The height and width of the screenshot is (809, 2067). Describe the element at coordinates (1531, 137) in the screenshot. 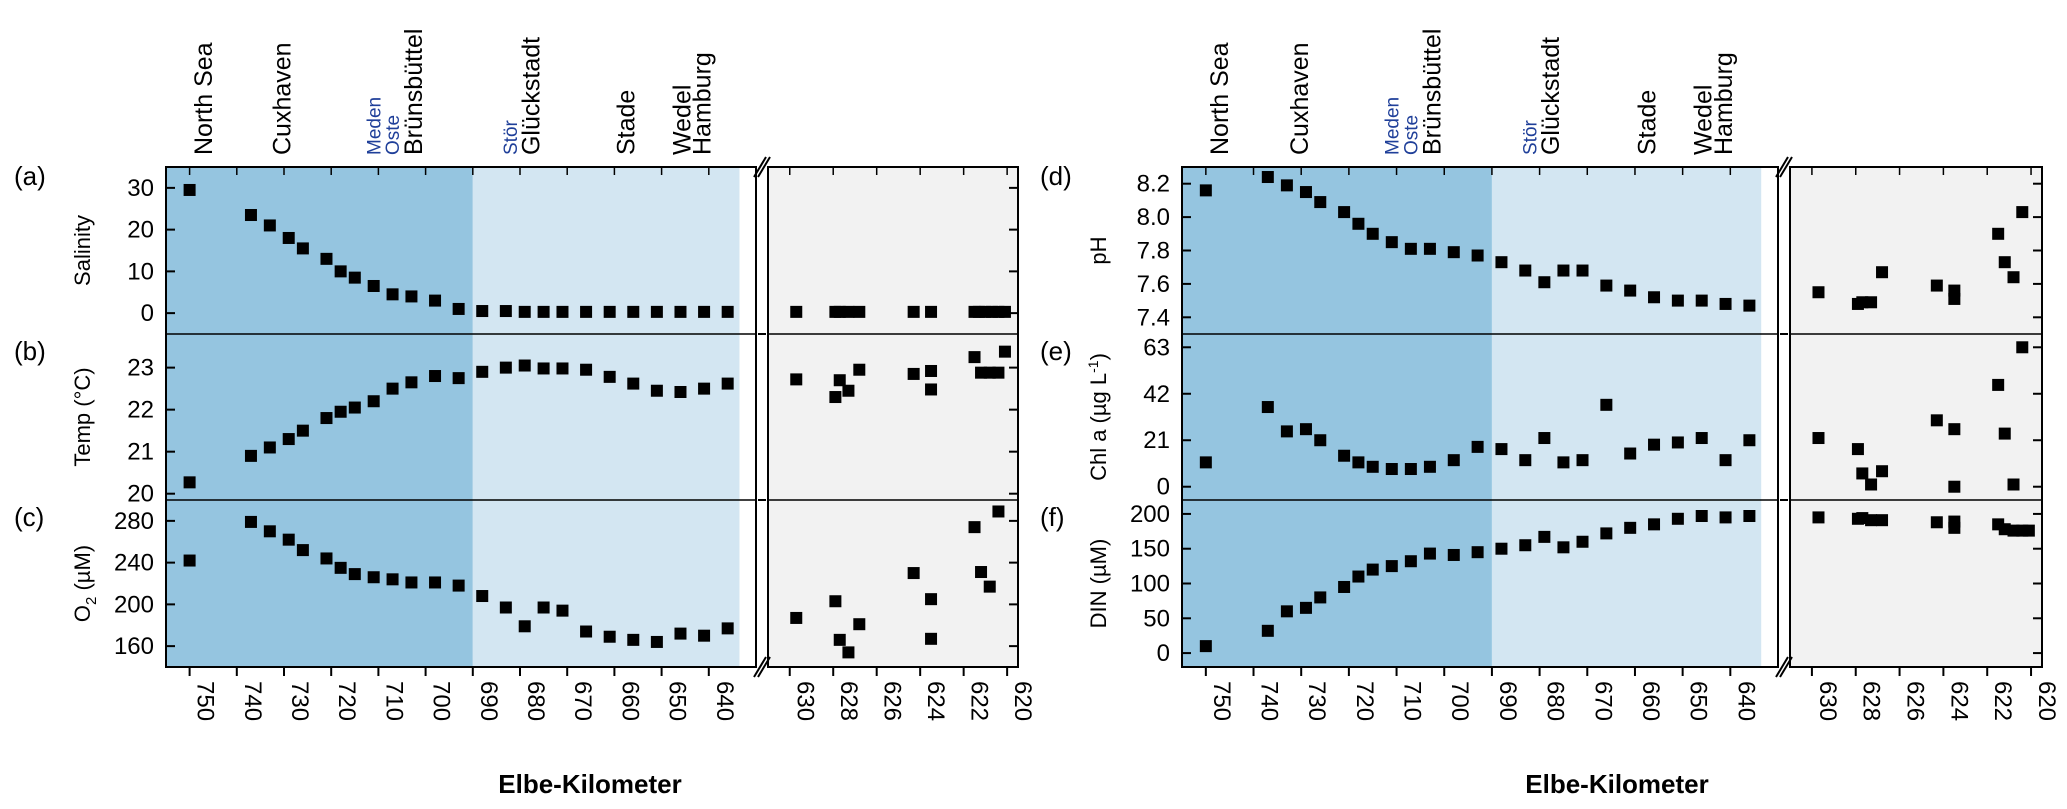

I see `location-label: Stör` at that location.